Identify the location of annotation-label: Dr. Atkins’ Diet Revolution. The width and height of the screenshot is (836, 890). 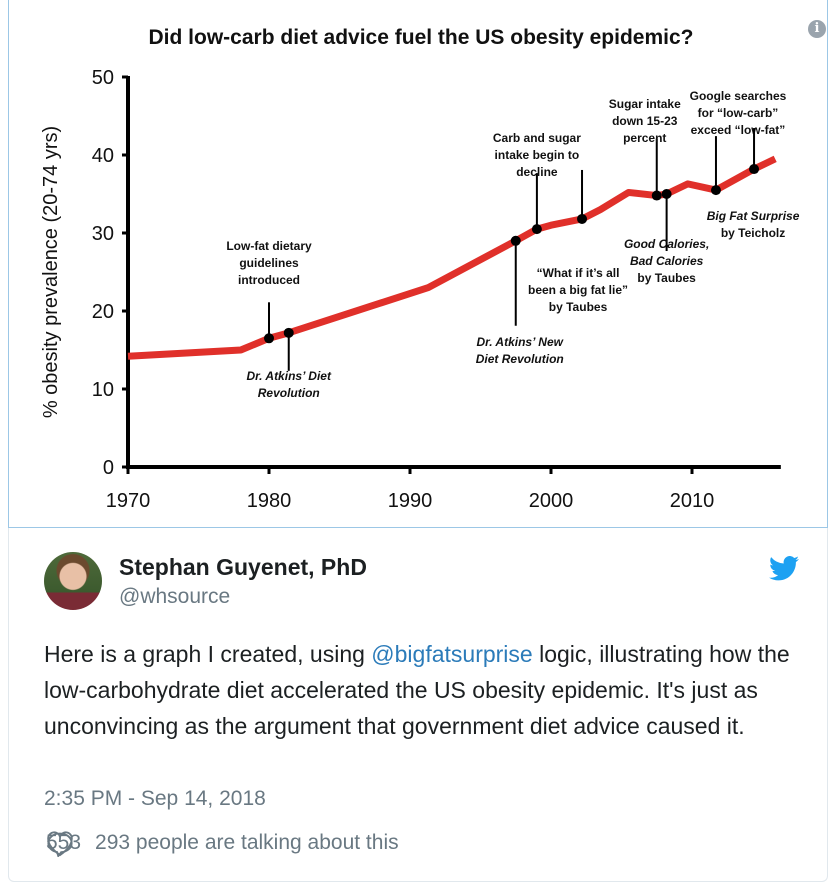
(289, 384).